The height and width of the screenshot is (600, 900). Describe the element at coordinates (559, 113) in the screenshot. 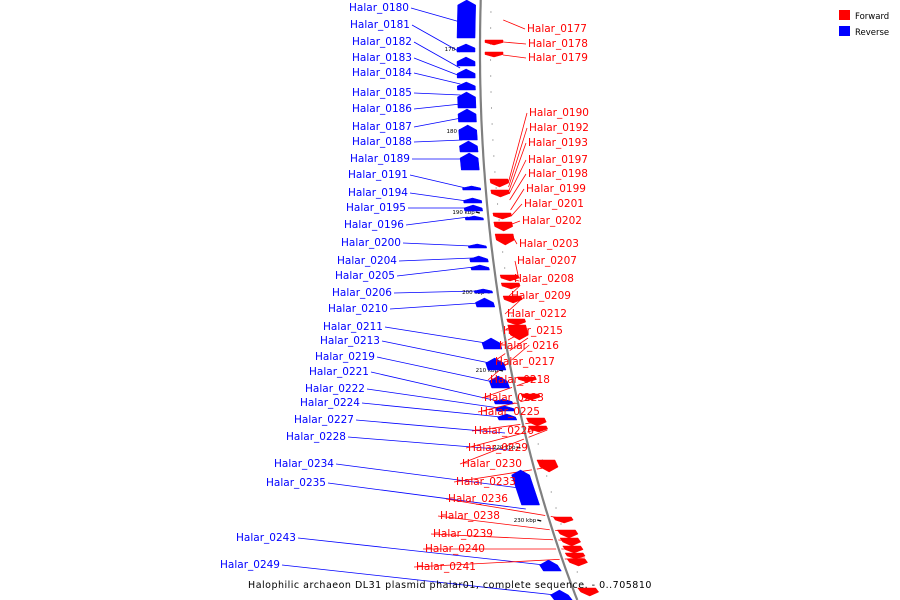

I see `forward-gene-label: Halar_0190` at that location.